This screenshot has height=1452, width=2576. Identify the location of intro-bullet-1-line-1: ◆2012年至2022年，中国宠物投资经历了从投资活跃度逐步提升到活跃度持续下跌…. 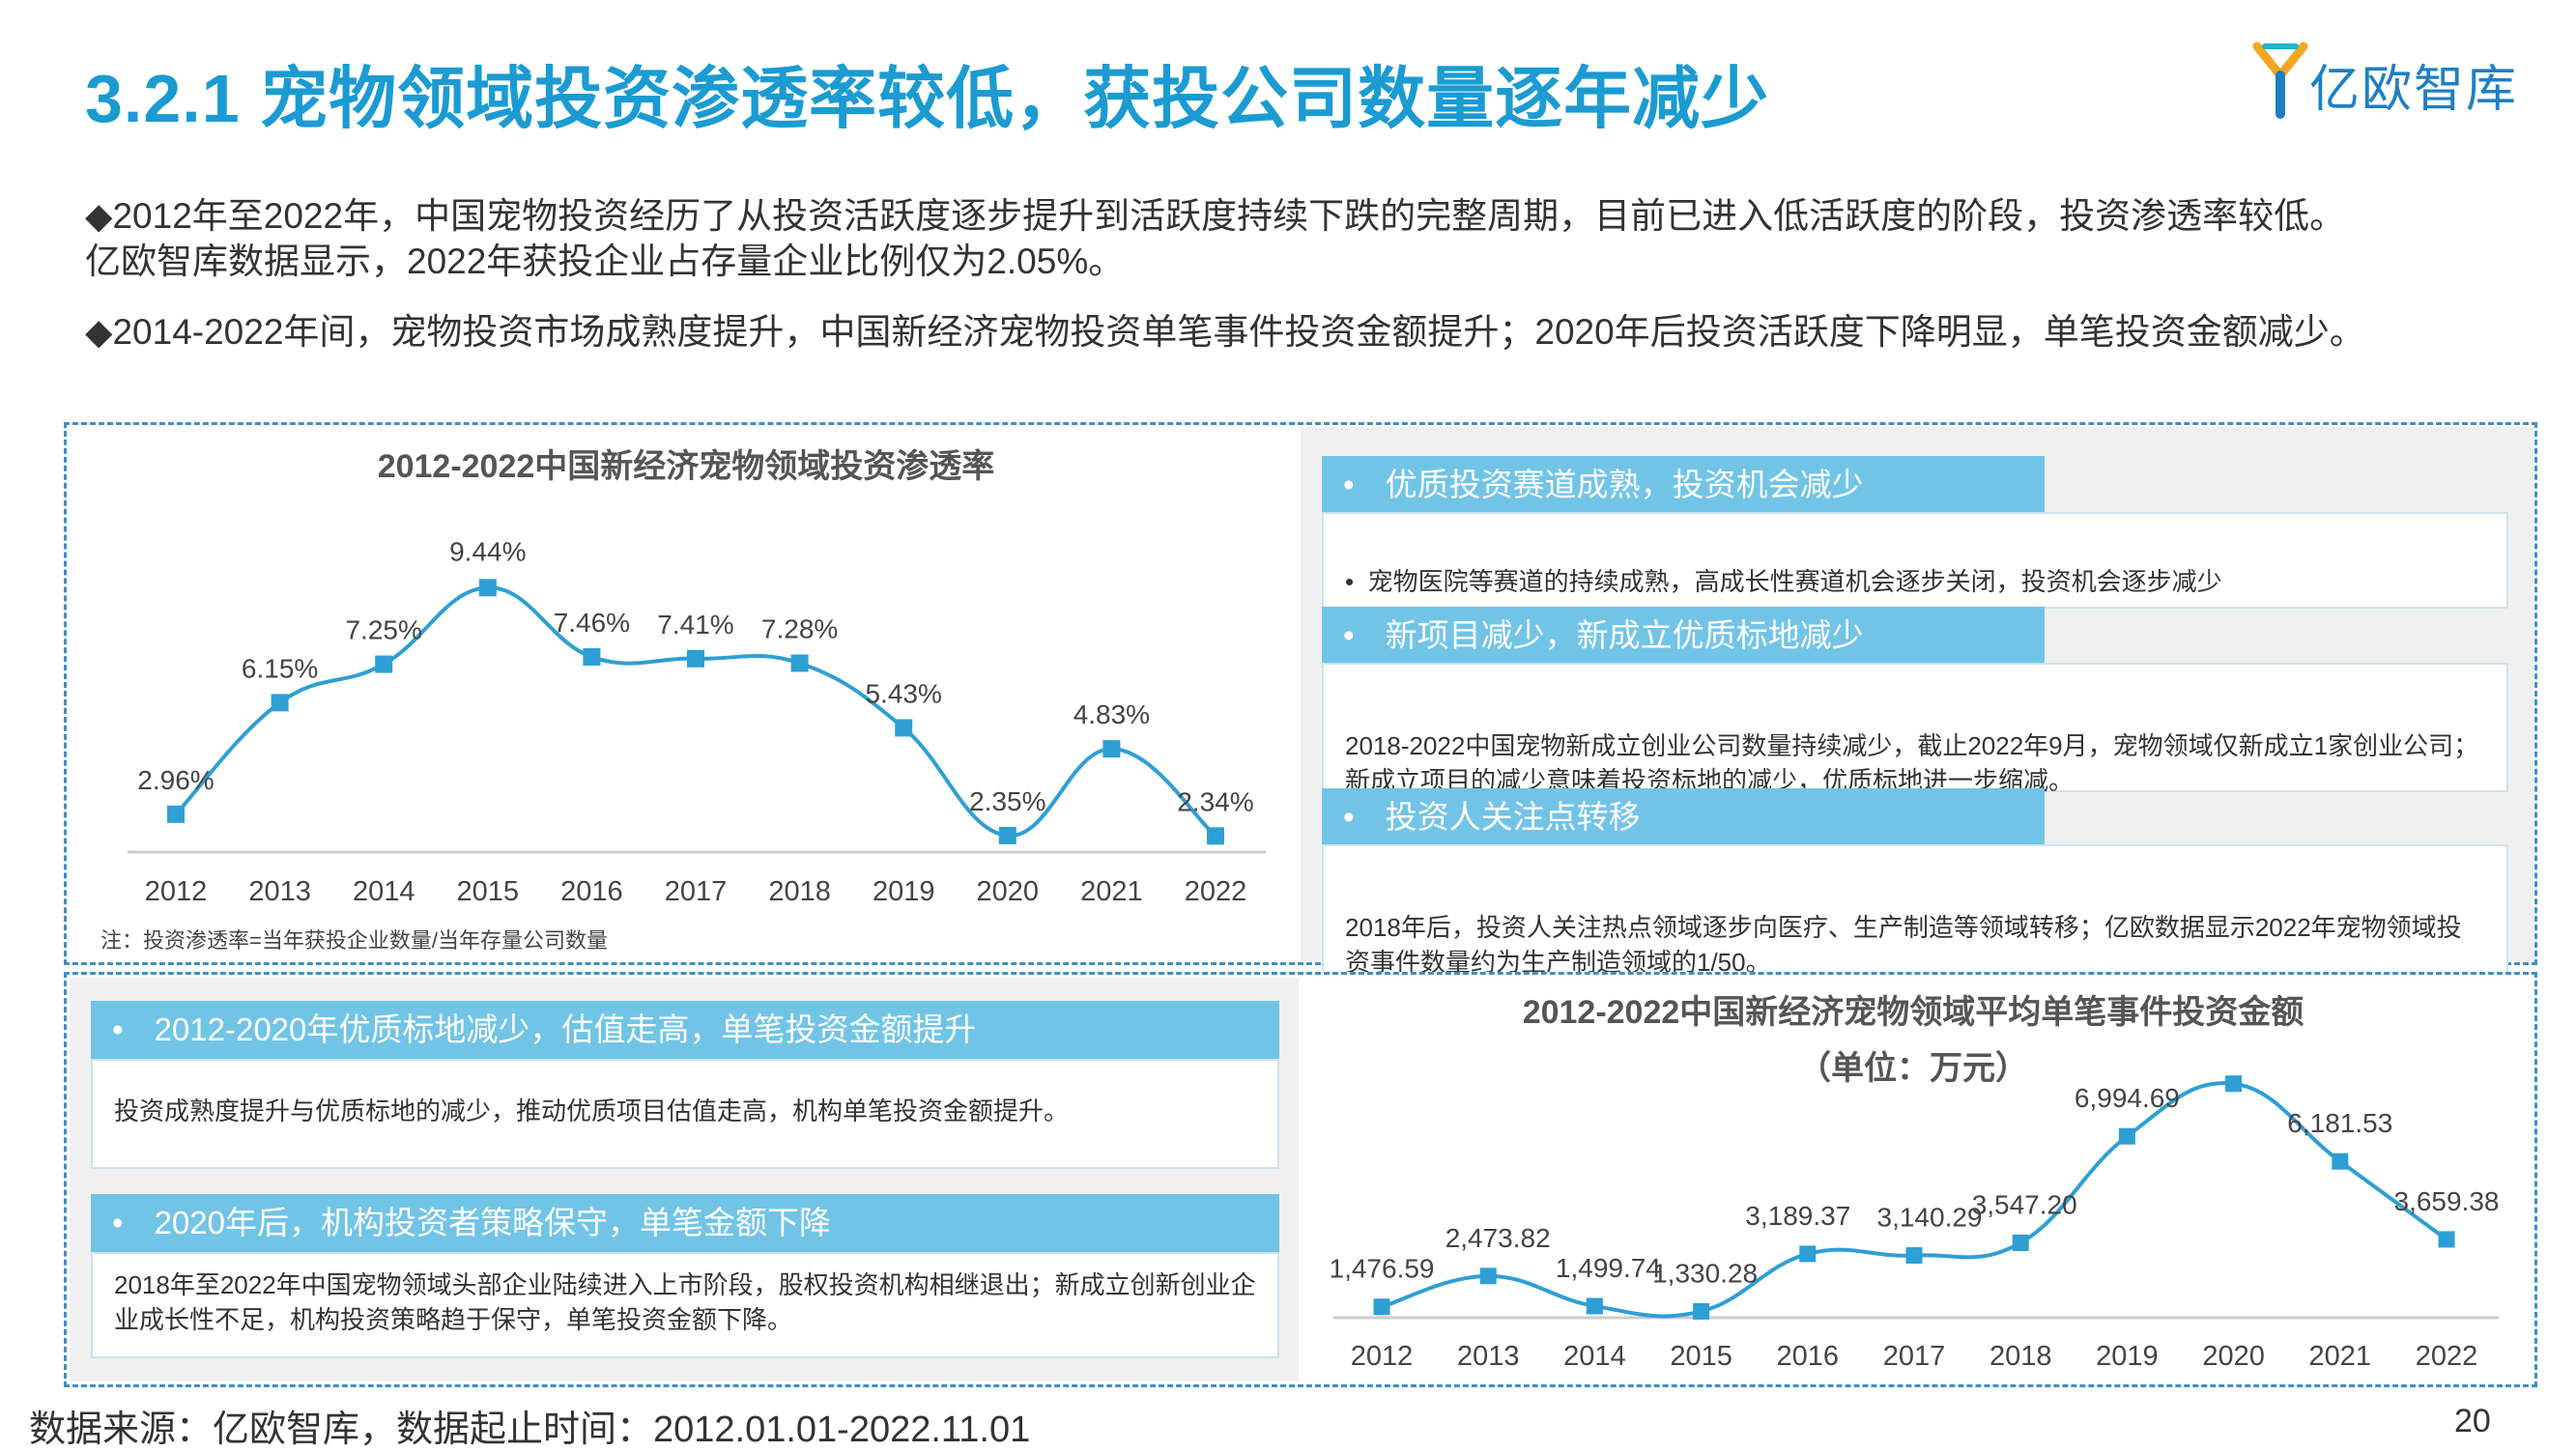
(1216, 216).